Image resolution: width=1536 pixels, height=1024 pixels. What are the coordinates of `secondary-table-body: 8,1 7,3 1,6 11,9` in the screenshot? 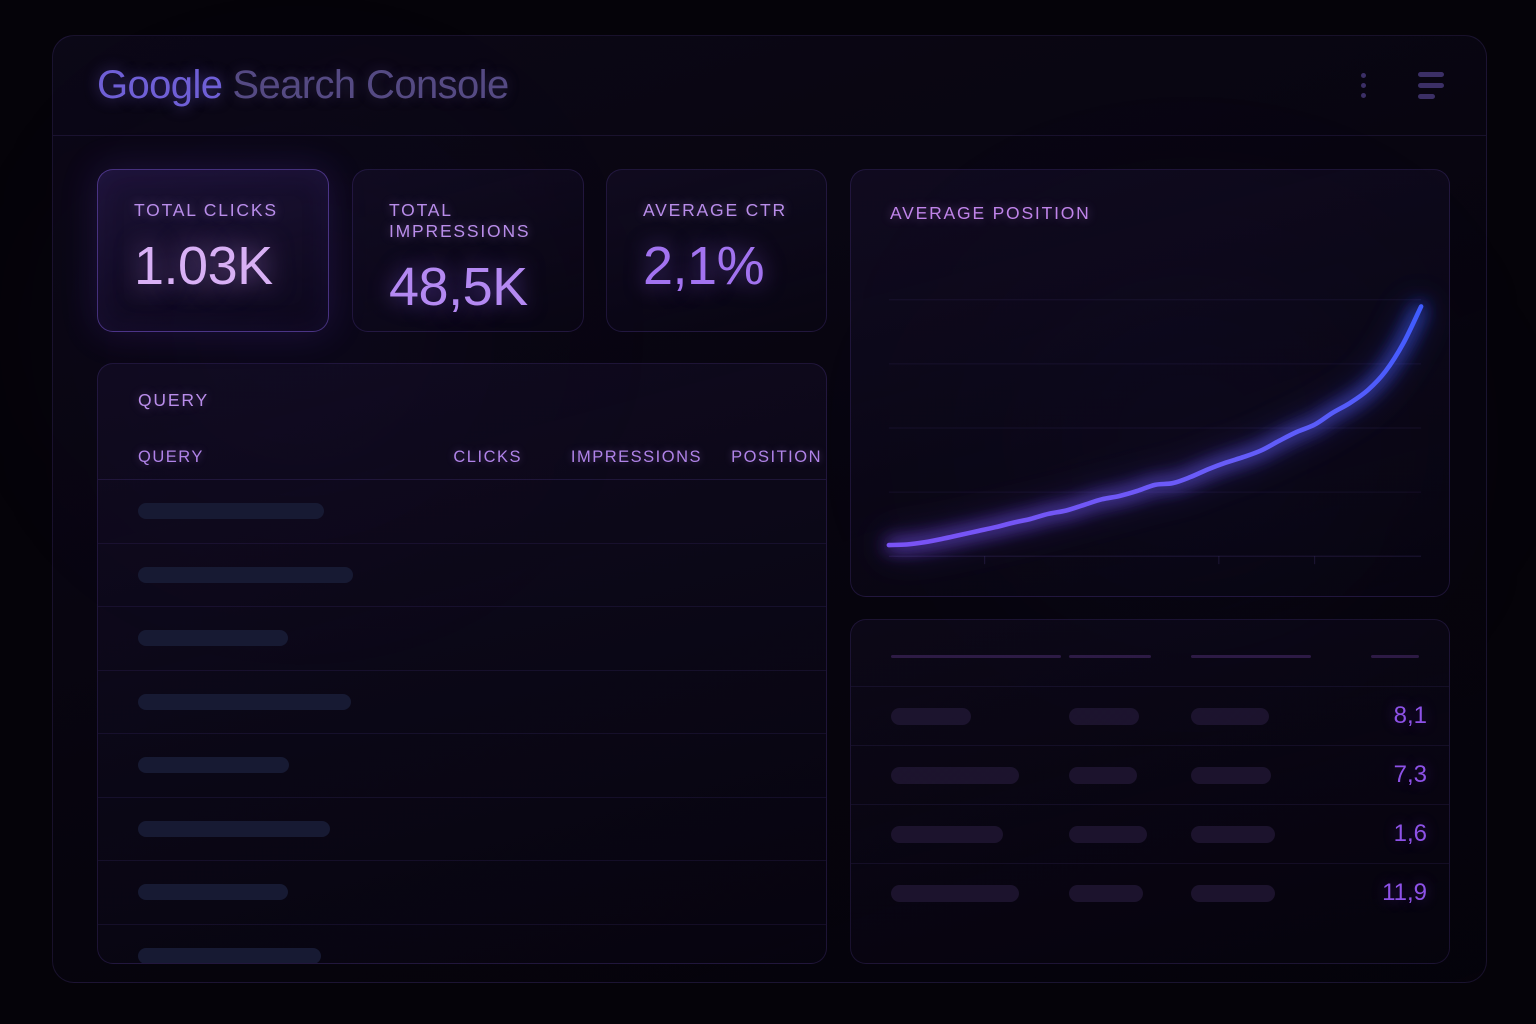 It's located at (1150, 804).